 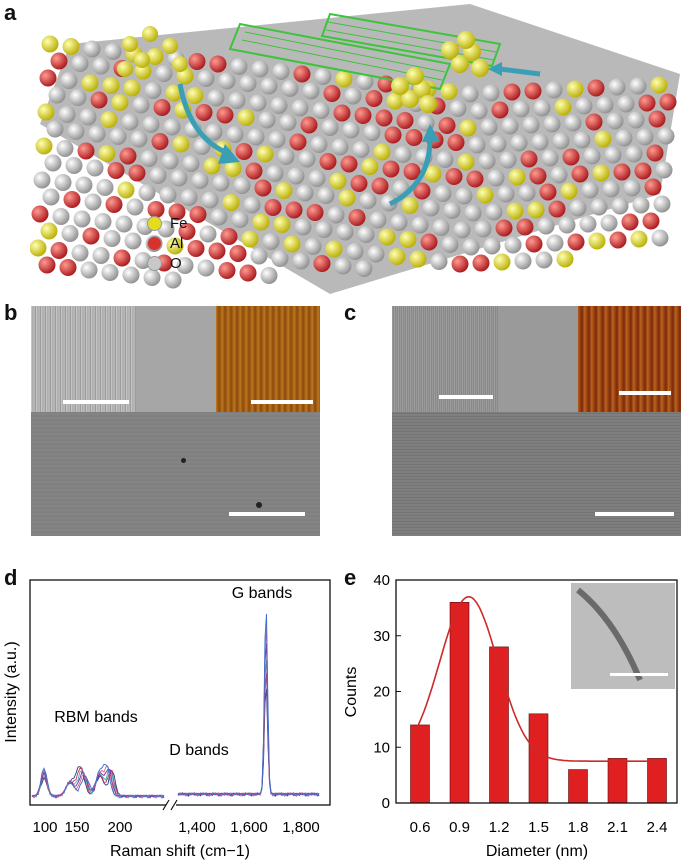 I want to click on annotation-rbm-bands: RBM bands, so click(x=96, y=717).